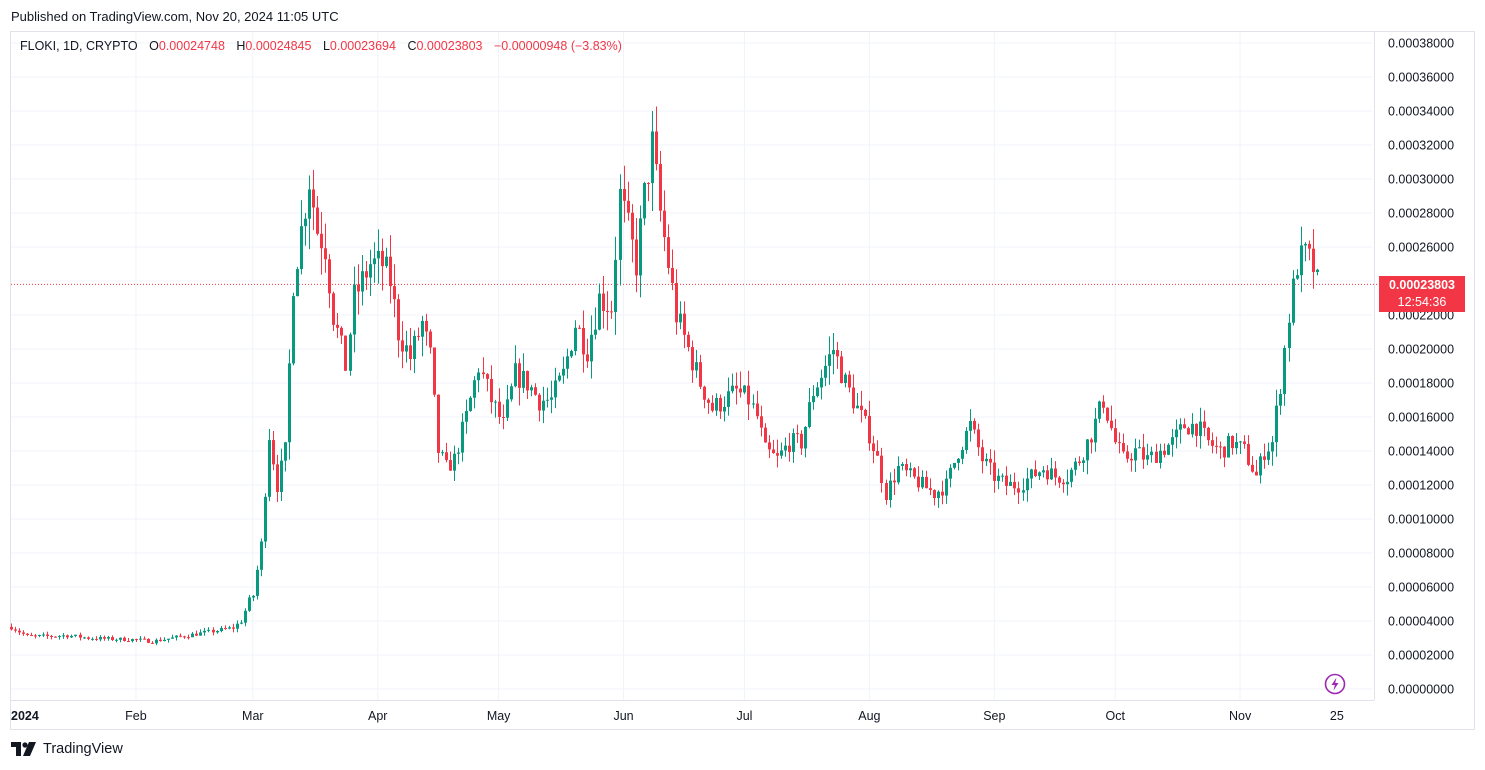 This screenshot has height=770, width=1485. Describe the element at coordinates (23, 749) in the screenshot. I see `tradingview-logo-icon` at that location.